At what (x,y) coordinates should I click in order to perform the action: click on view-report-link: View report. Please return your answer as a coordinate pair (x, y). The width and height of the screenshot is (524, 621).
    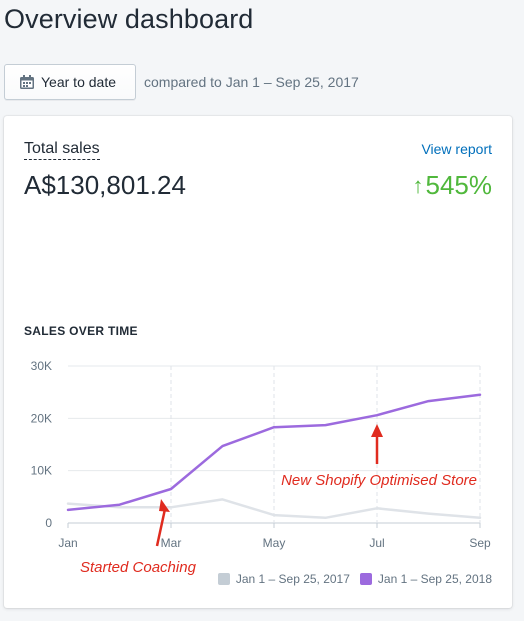
    Looking at the image, I should click on (456, 149).